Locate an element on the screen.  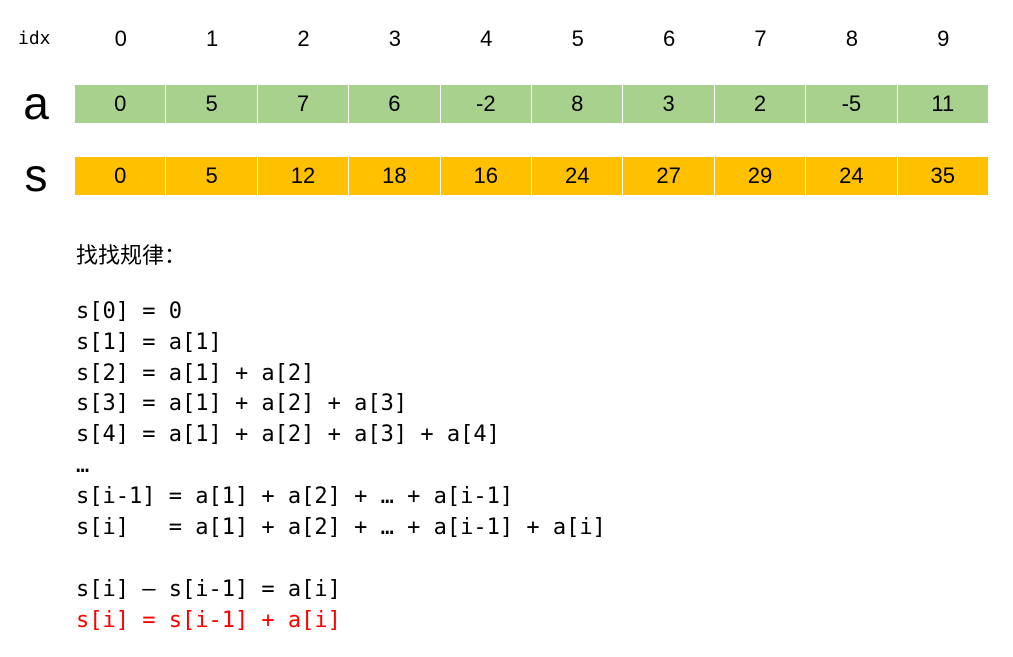
cell: 11 is located at coordinates (943, 104).